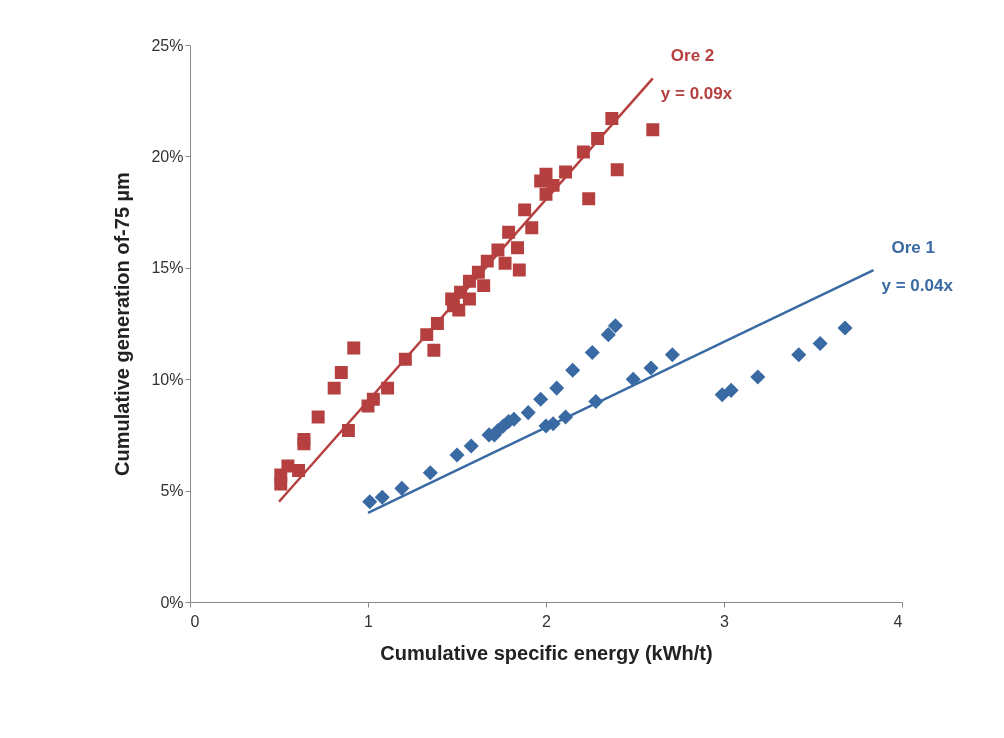 This screenshot has height=738, width=1004. I want to click on x-tick-label: 4, so click(898, 621).